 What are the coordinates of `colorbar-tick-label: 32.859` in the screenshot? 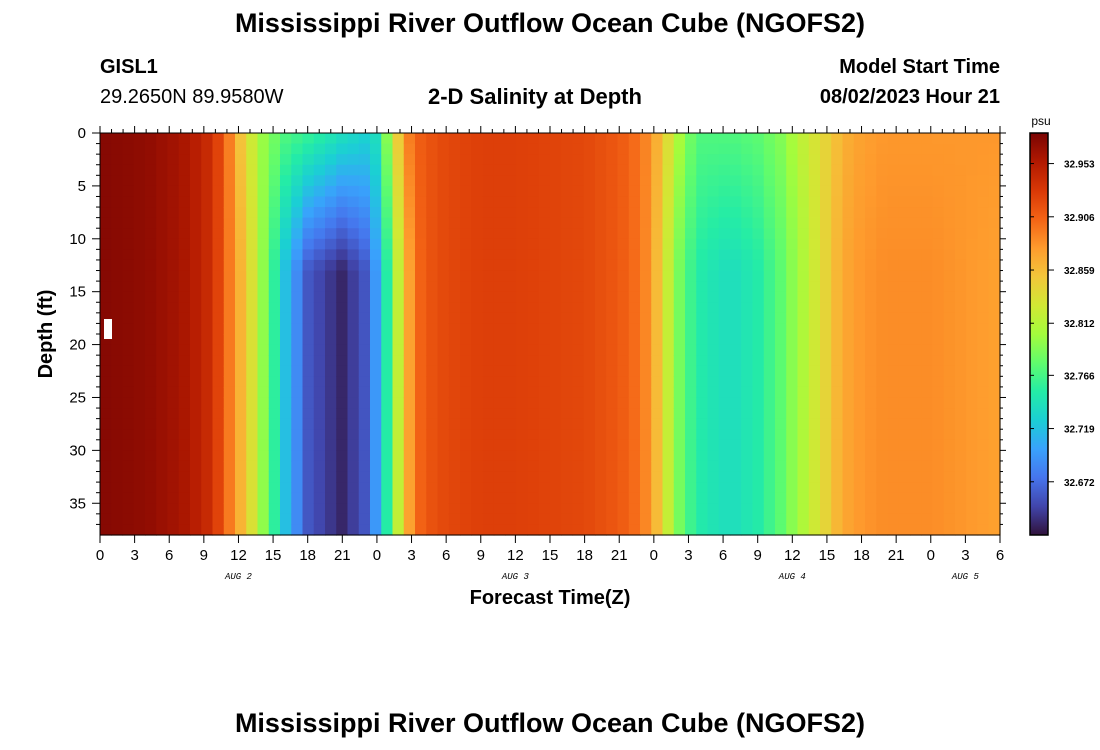 It's located at (1079, 271).